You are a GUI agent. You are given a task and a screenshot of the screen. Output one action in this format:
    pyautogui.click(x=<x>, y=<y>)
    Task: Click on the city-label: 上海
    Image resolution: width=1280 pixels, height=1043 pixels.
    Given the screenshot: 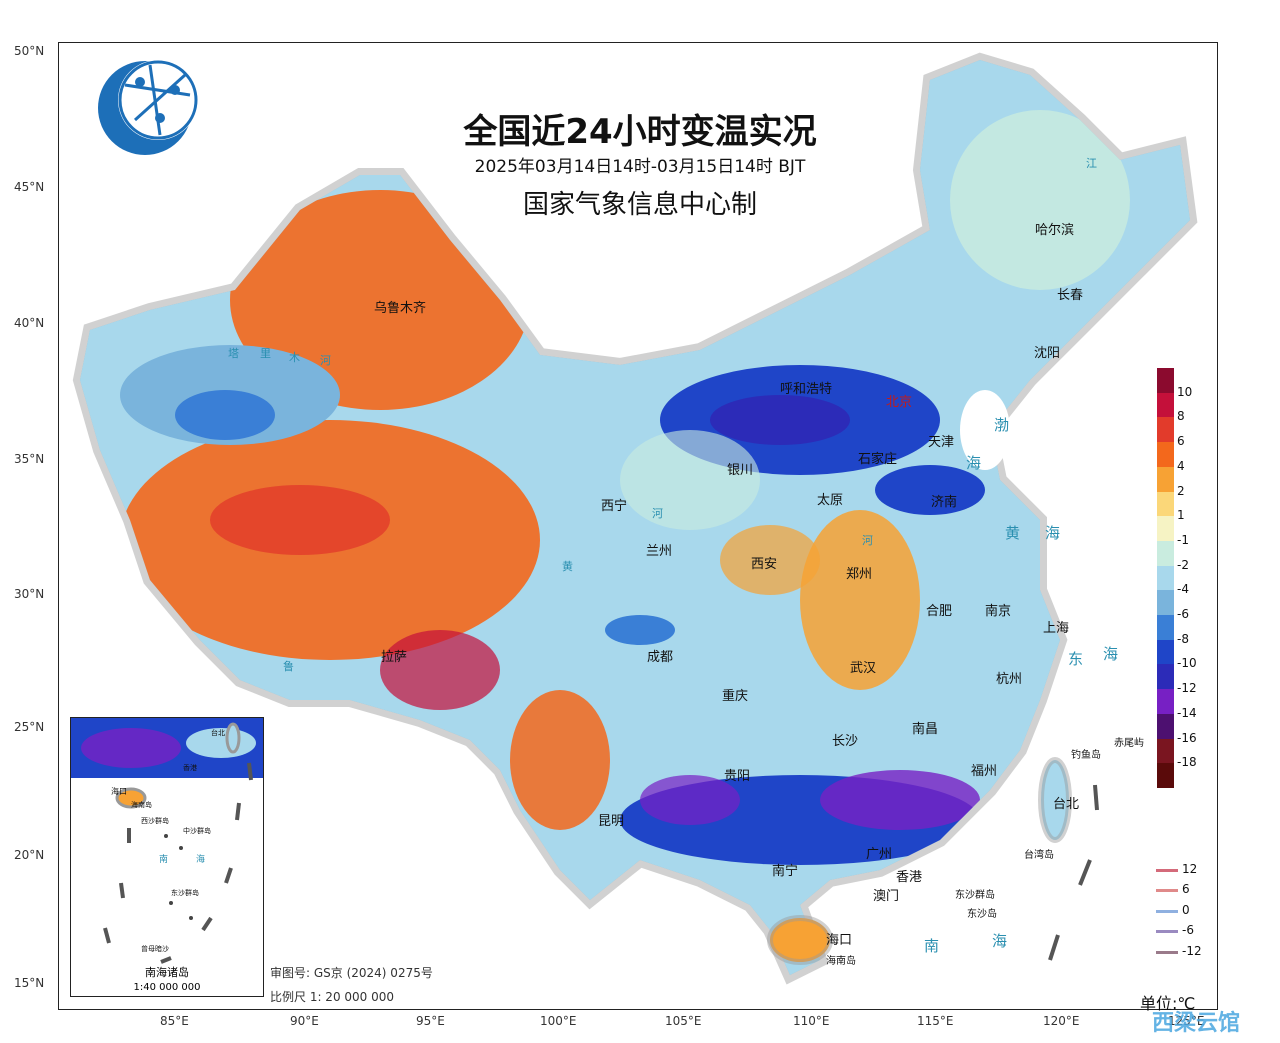 What is the action you would take?
    pyautogui.click(x=1056, y=628)
    